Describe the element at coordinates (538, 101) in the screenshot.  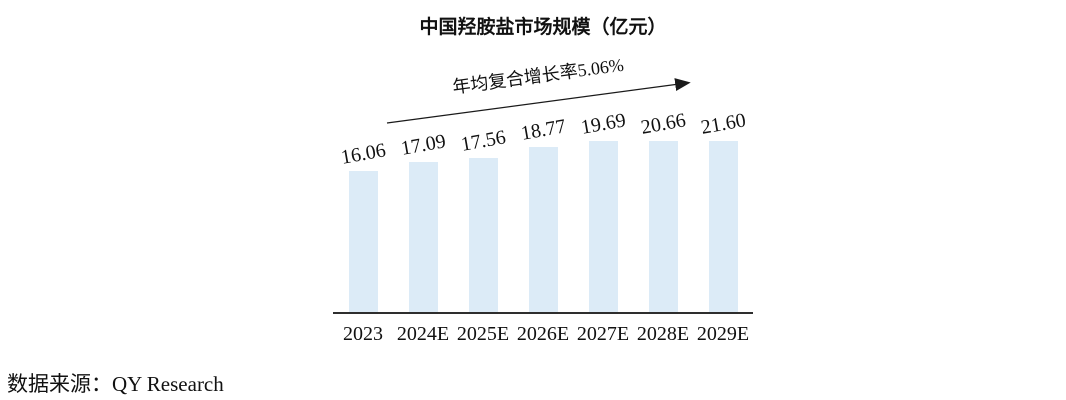
I see `cagr-arrow-icon` at that location.